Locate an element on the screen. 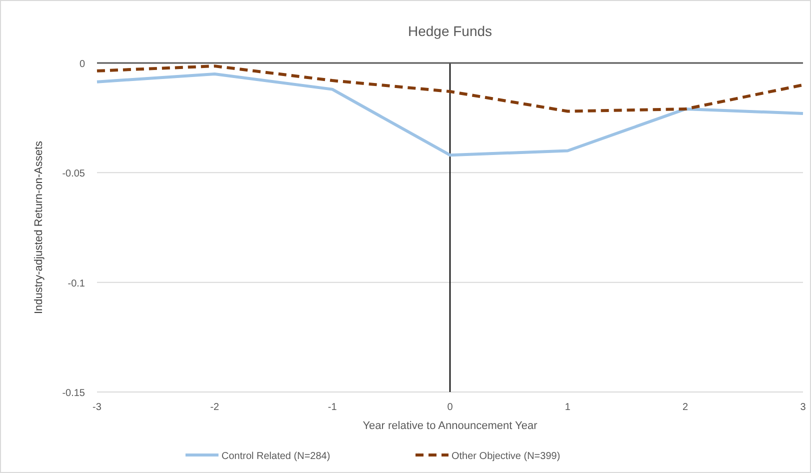  x-tick-label: -3 is located at coordinates (97, 407).